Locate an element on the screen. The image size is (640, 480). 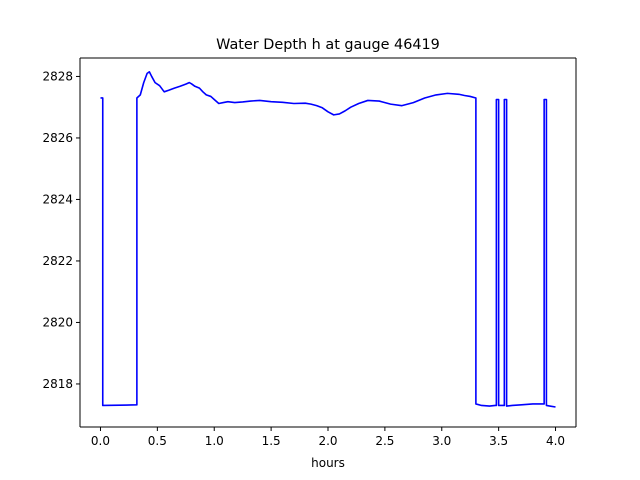
x-tick-label: 0.0 is located at coordinates (100, 441).